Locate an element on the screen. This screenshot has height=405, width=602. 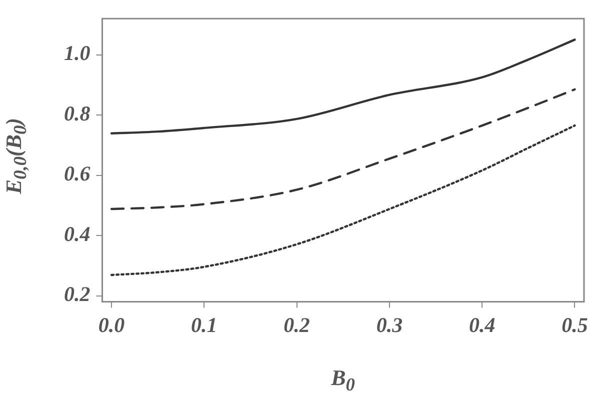
x-tick-label: 0.4 is located at coordinates (482, 324).